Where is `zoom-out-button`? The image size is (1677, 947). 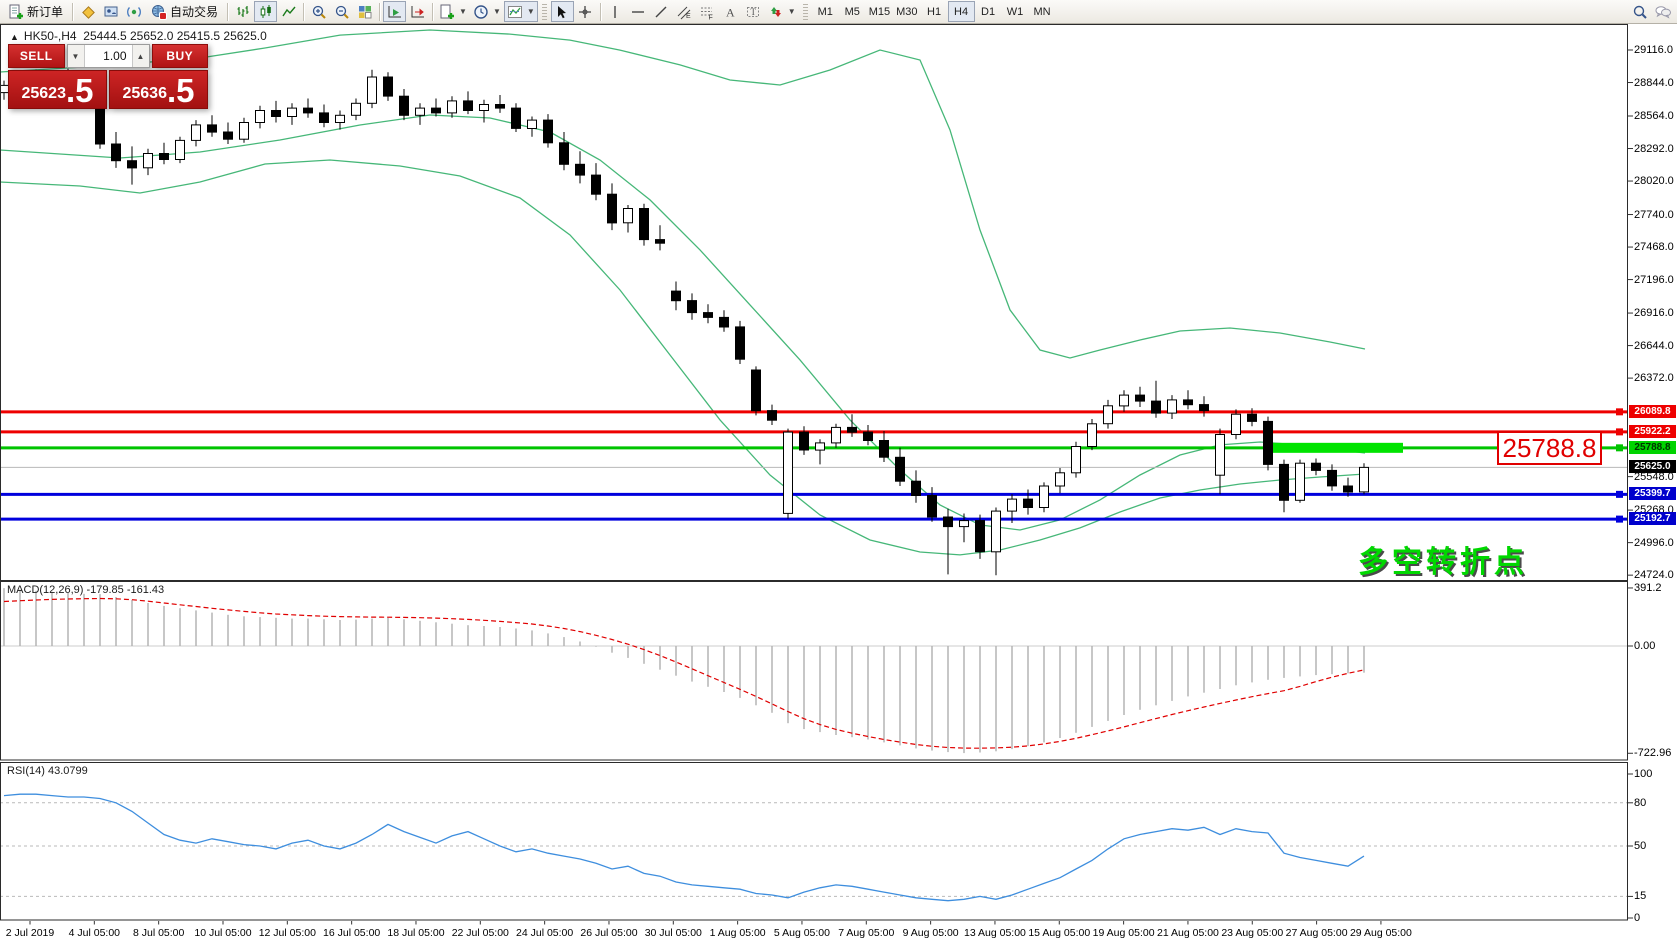
zoom-out-button is located at coordinates (341, 11).